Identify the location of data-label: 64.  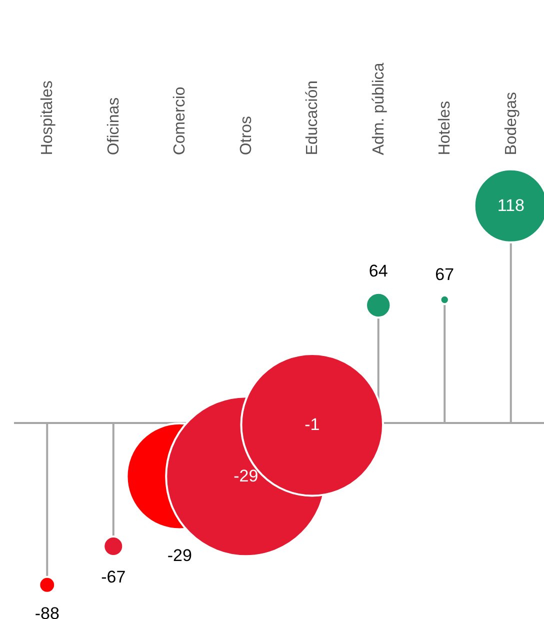
(378, 270).